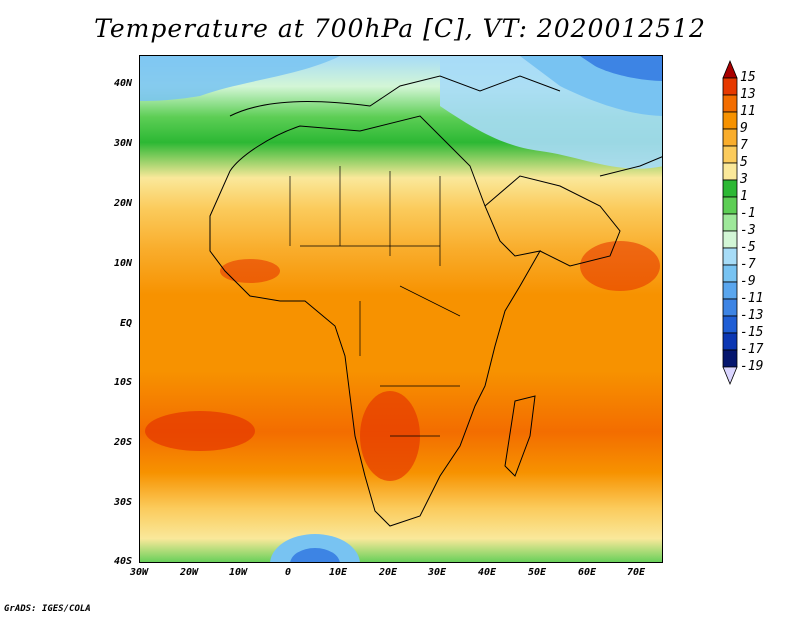 The image size is (800, 618). I want to click on y-tick-label: EQ, so click(125, 323).